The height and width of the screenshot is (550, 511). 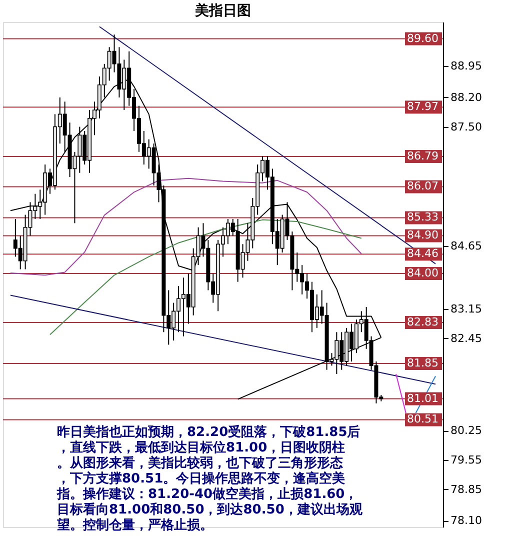 What do you see at coordinates (466, 489) in the screenshot?
I see `y-tick-label: 78.85` at bounding box center [466, 489].